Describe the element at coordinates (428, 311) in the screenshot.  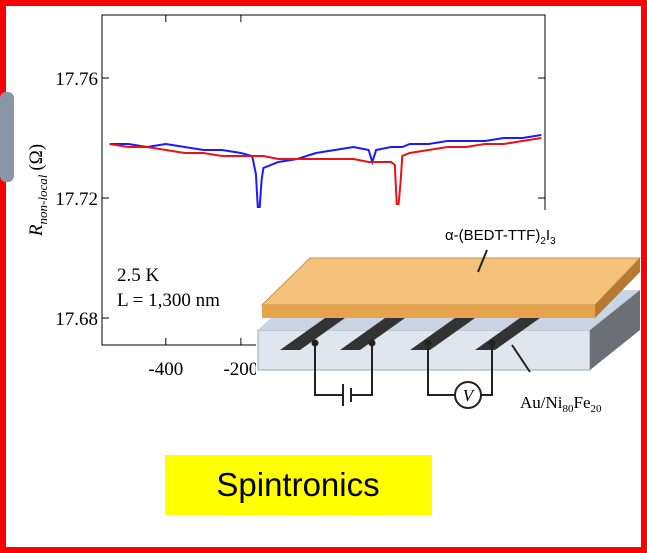
I see `crystal-front` at that location.